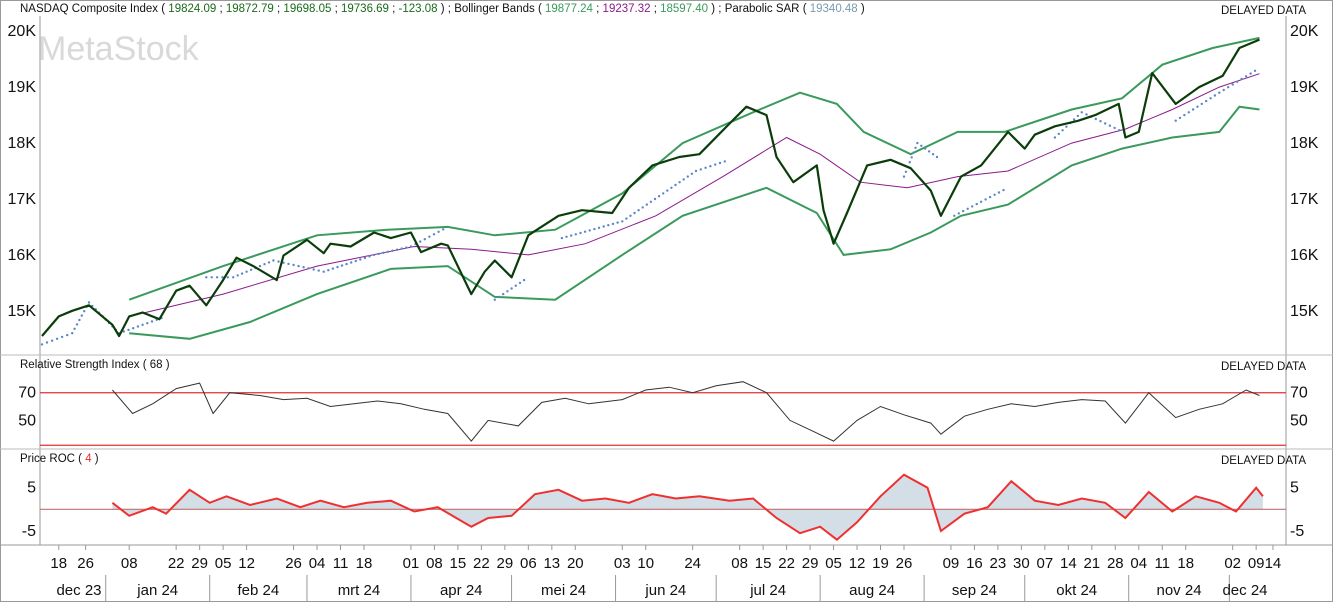 This screenshot has width=1333, height=602. I want to click on roc-line, so click(687, 507).